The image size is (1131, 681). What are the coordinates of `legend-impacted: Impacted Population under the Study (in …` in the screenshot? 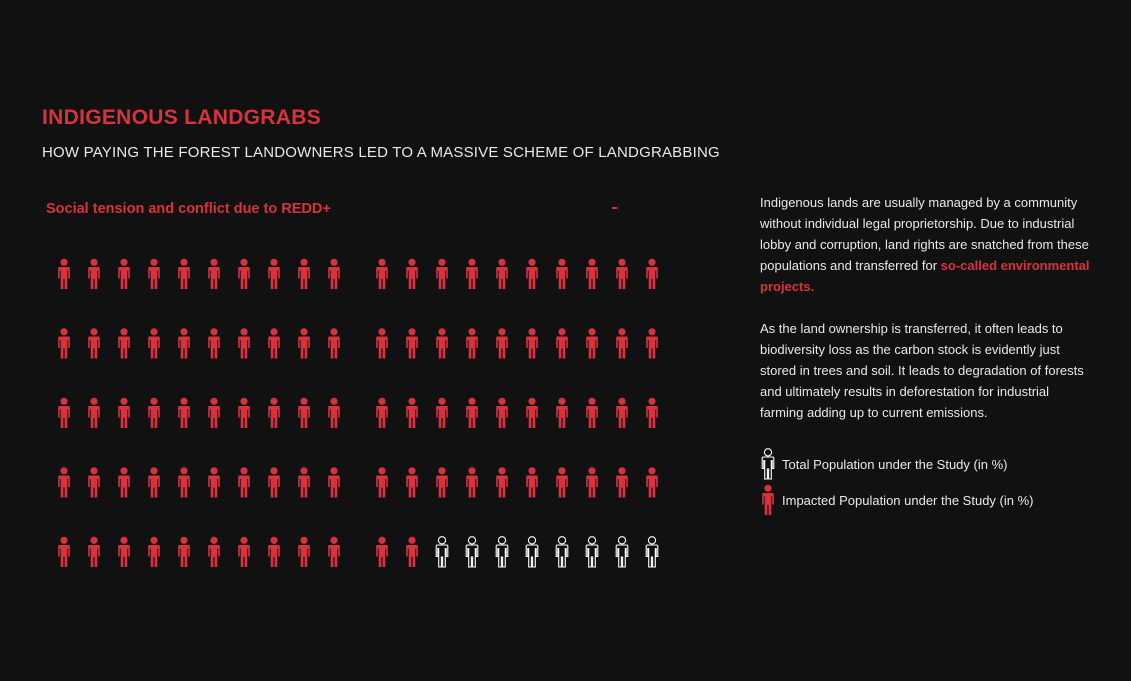 It's located at (896, 500).